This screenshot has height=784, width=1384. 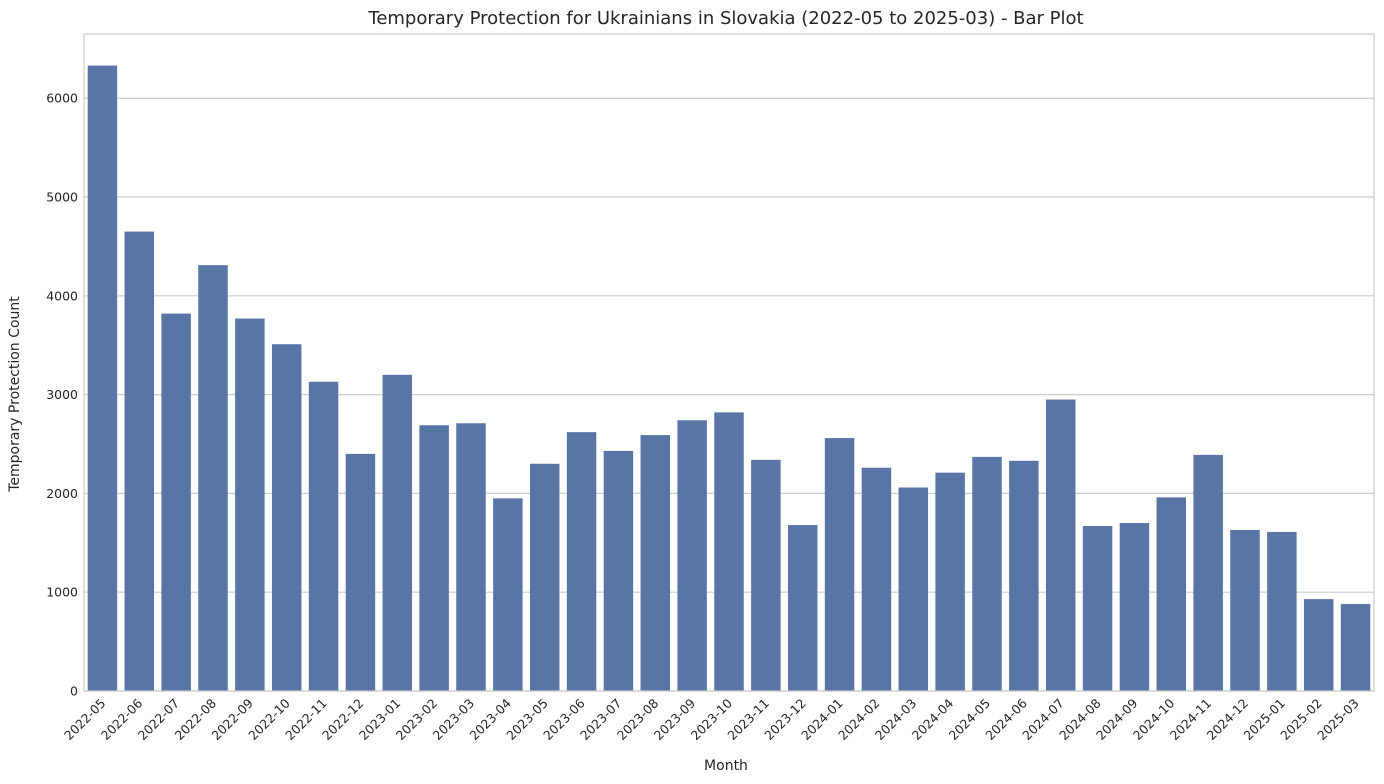 What do you see at coordinates (726, 766) in the screenshot?
I see `x-axis-label: Month` at bounding box center [726, 766].